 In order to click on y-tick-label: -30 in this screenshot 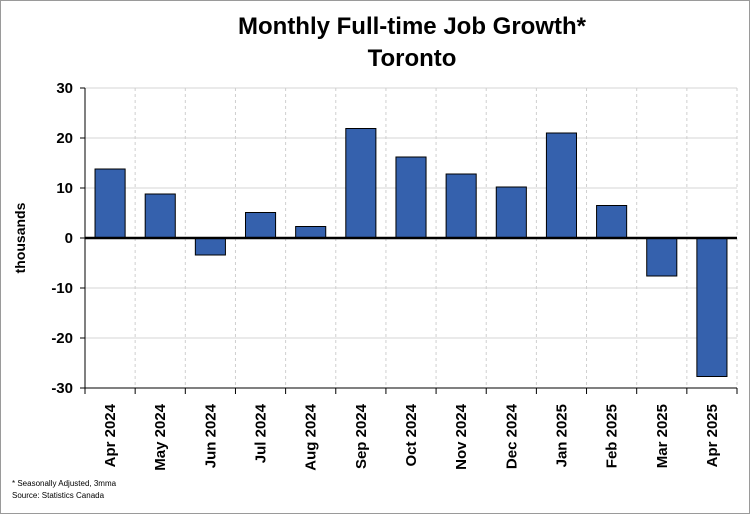, I will do `click(62, 388)`.